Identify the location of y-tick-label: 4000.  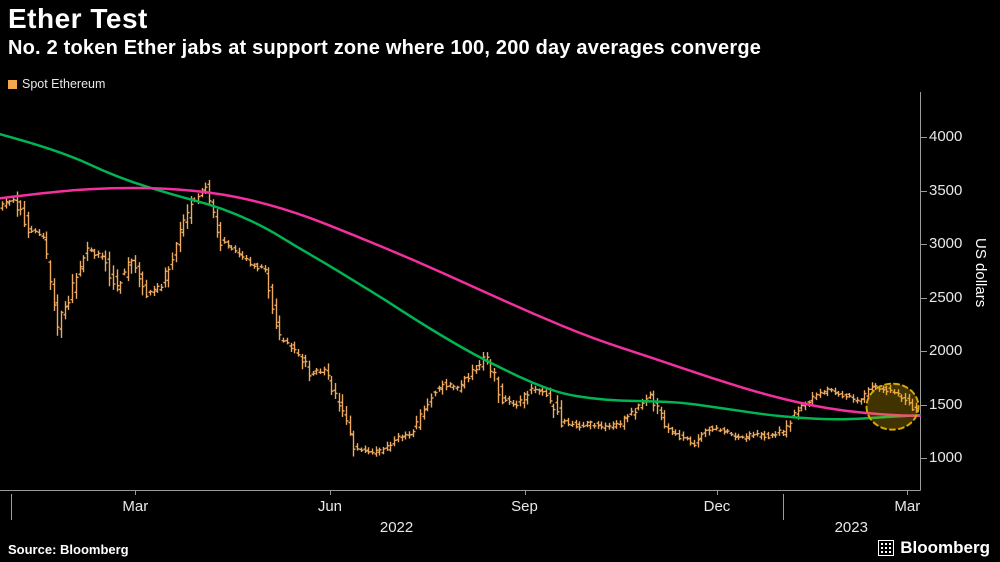
(946, 137).